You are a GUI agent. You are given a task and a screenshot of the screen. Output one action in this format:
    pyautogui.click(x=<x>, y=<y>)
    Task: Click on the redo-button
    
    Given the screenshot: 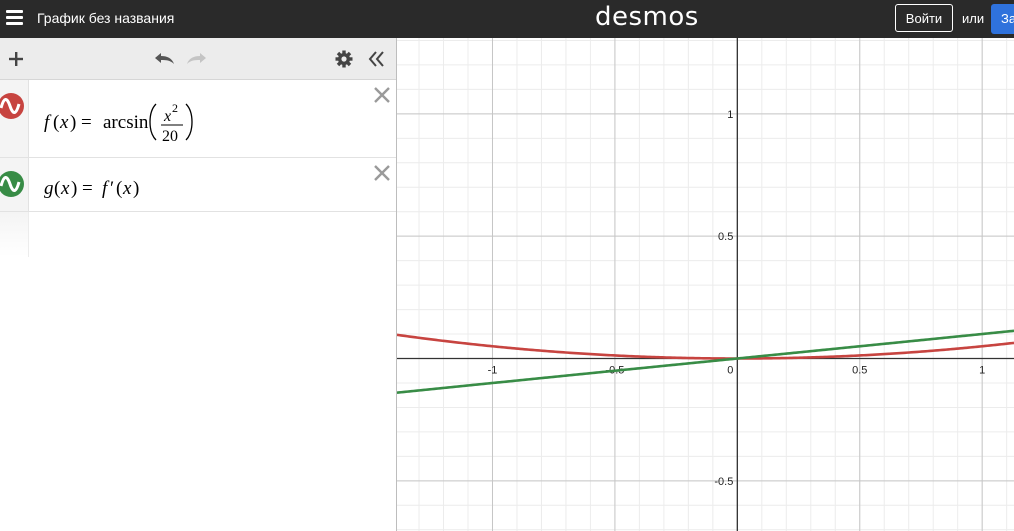 What is the action you would take?
    pyautogui.click(x=197, y=59)
    